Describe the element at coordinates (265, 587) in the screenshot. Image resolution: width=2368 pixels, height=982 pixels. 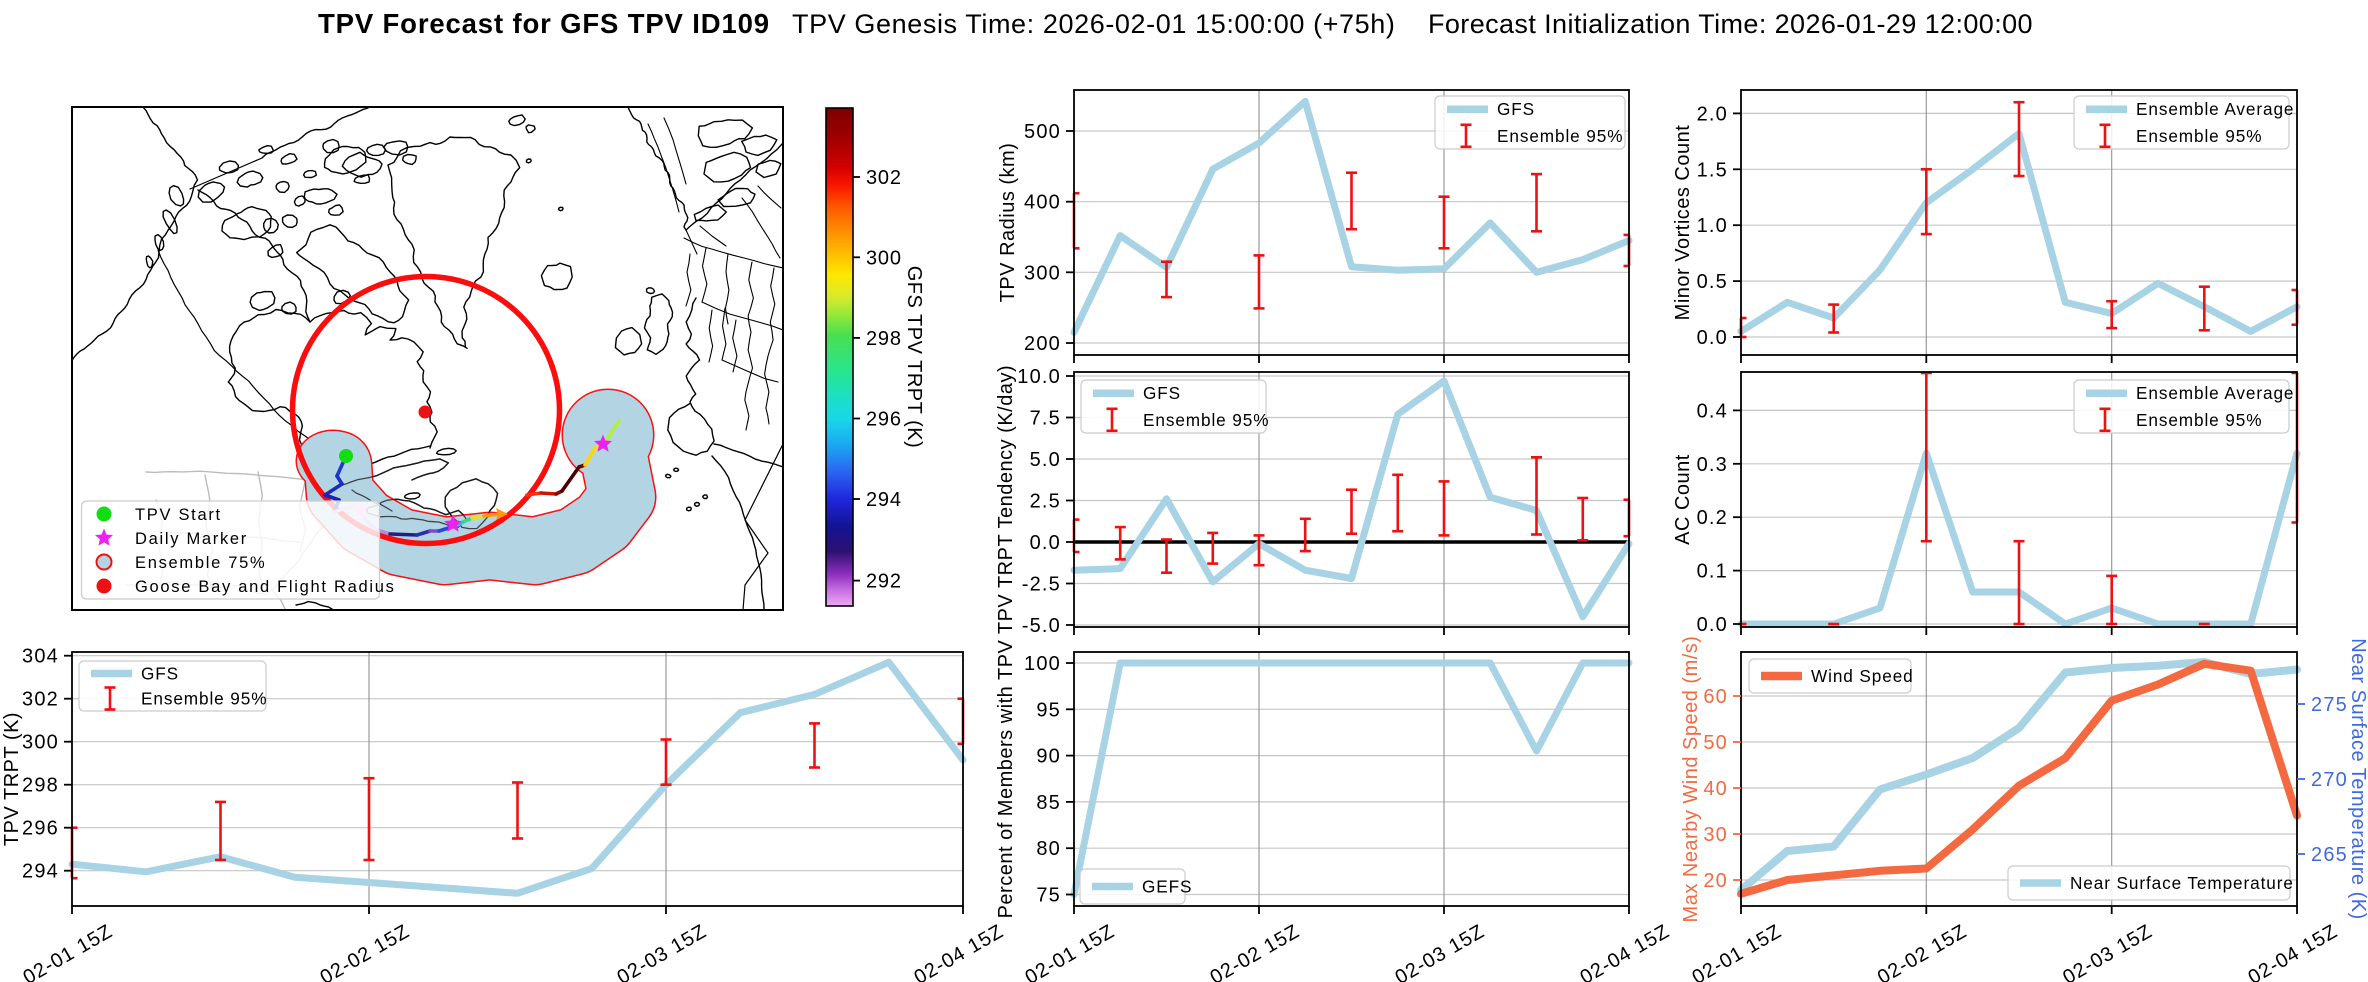
I see `svg-text: Goose Bay and Flight Radius` at that location.